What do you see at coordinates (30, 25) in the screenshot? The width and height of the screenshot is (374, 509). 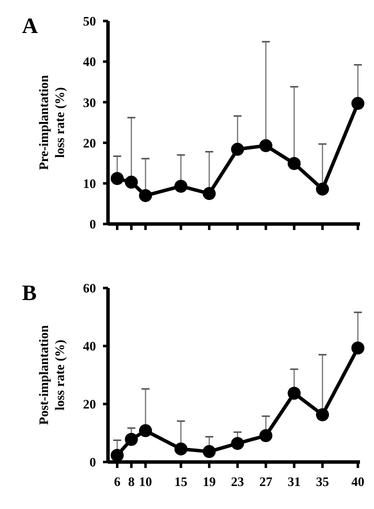 I see `chart-title: A` at bounding box center [30, 25].